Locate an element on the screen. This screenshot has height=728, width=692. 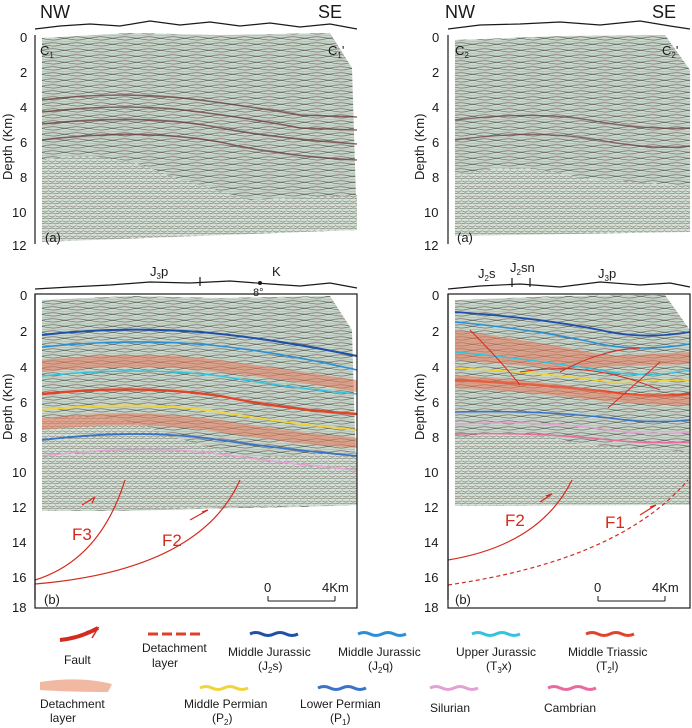
legend-low-permian-label: Lower Permian is located at coordinates (340, 704).